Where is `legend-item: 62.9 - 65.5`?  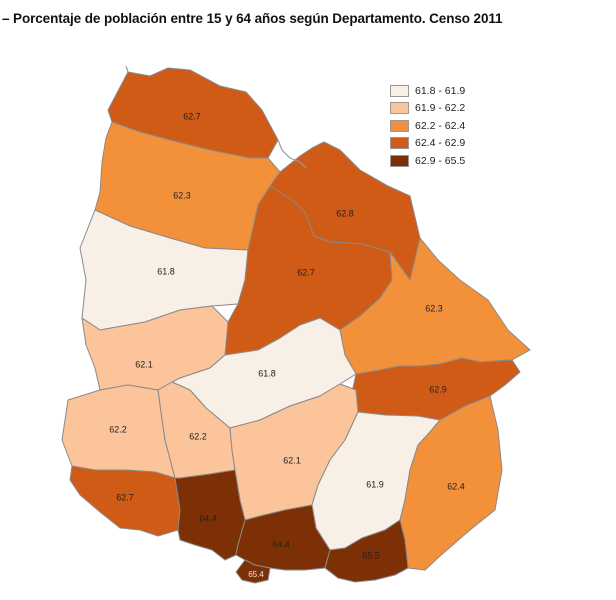 legend-item: 62.9 - 65.5 is located at coordinates (427, 161).